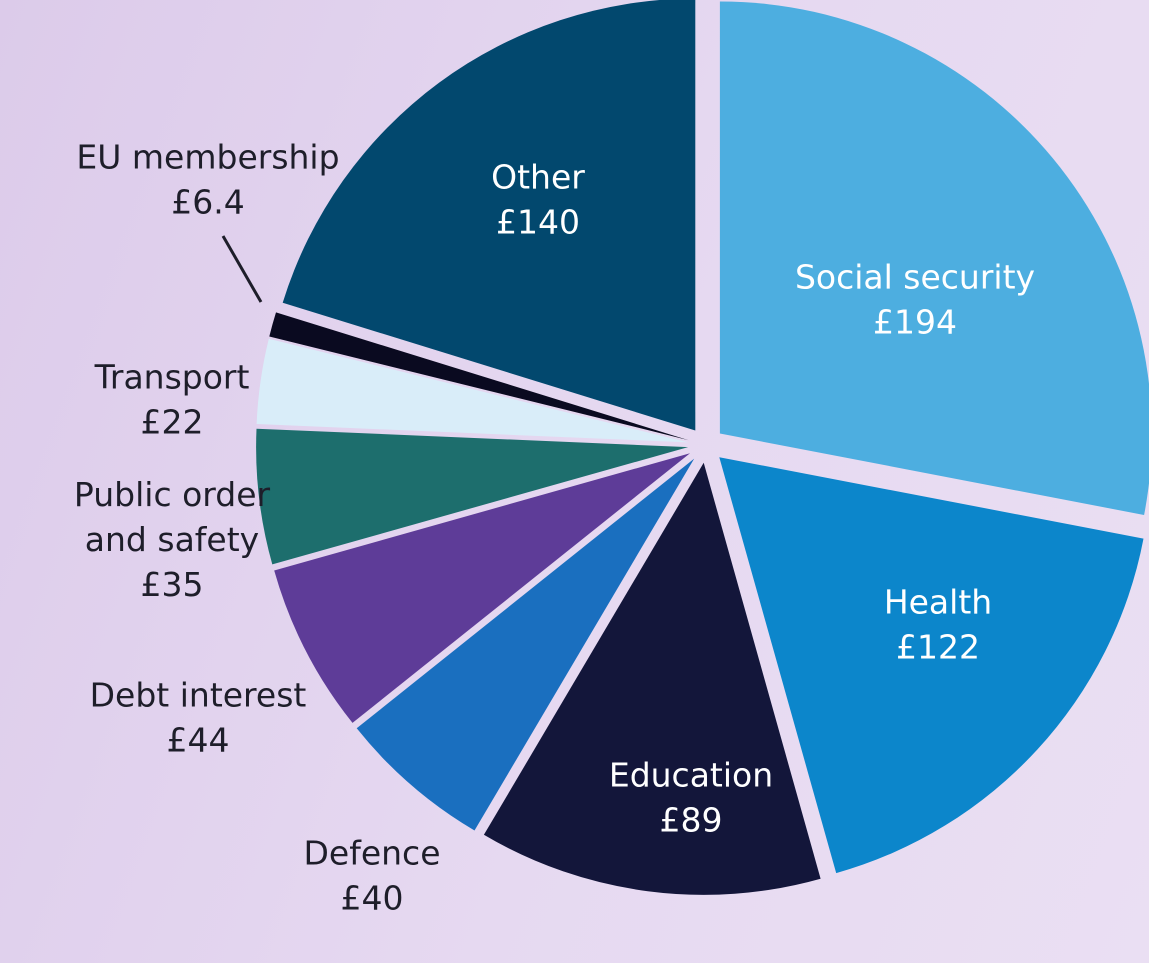 The height and width of the screenshot is (963, 1149). Describe the element at coordinates (198, 740) in the screenshot. I see `slice-value-debt-interest: £44` at that location.